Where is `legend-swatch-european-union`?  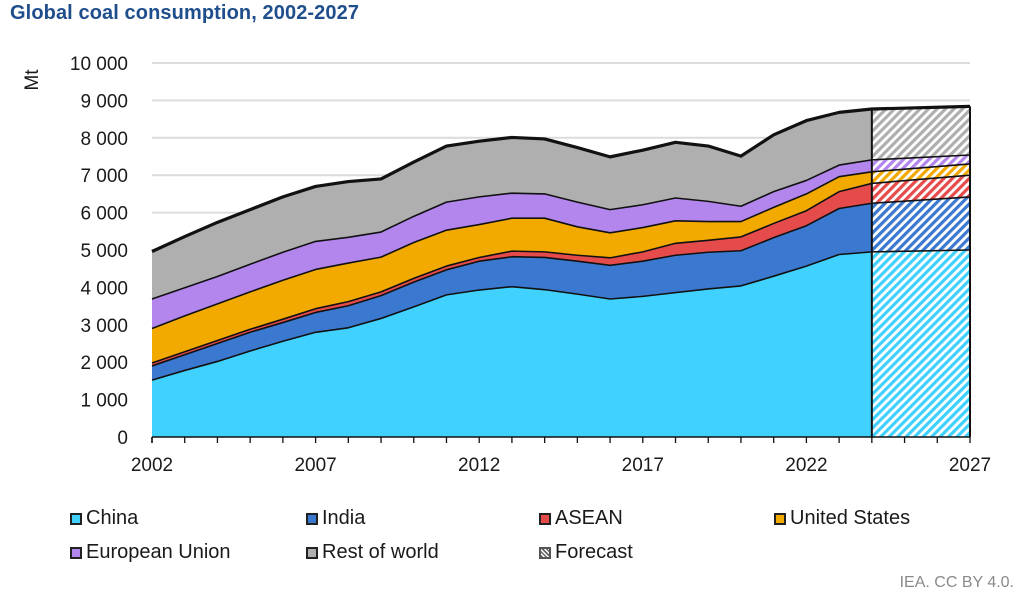 legend-swatch-european-union is located at coordinates (76, 552).